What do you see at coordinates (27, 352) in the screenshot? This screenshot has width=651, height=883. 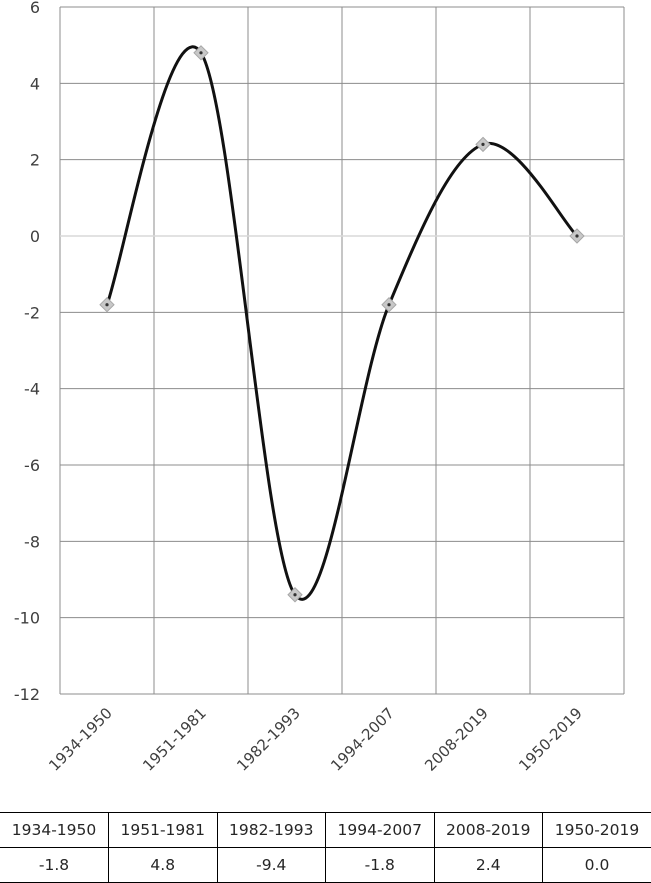 I see `y-axis-ticks: 6 4 2 0 -2 -4 -6 -8 -10 -12` at bounding box center [27, 352].